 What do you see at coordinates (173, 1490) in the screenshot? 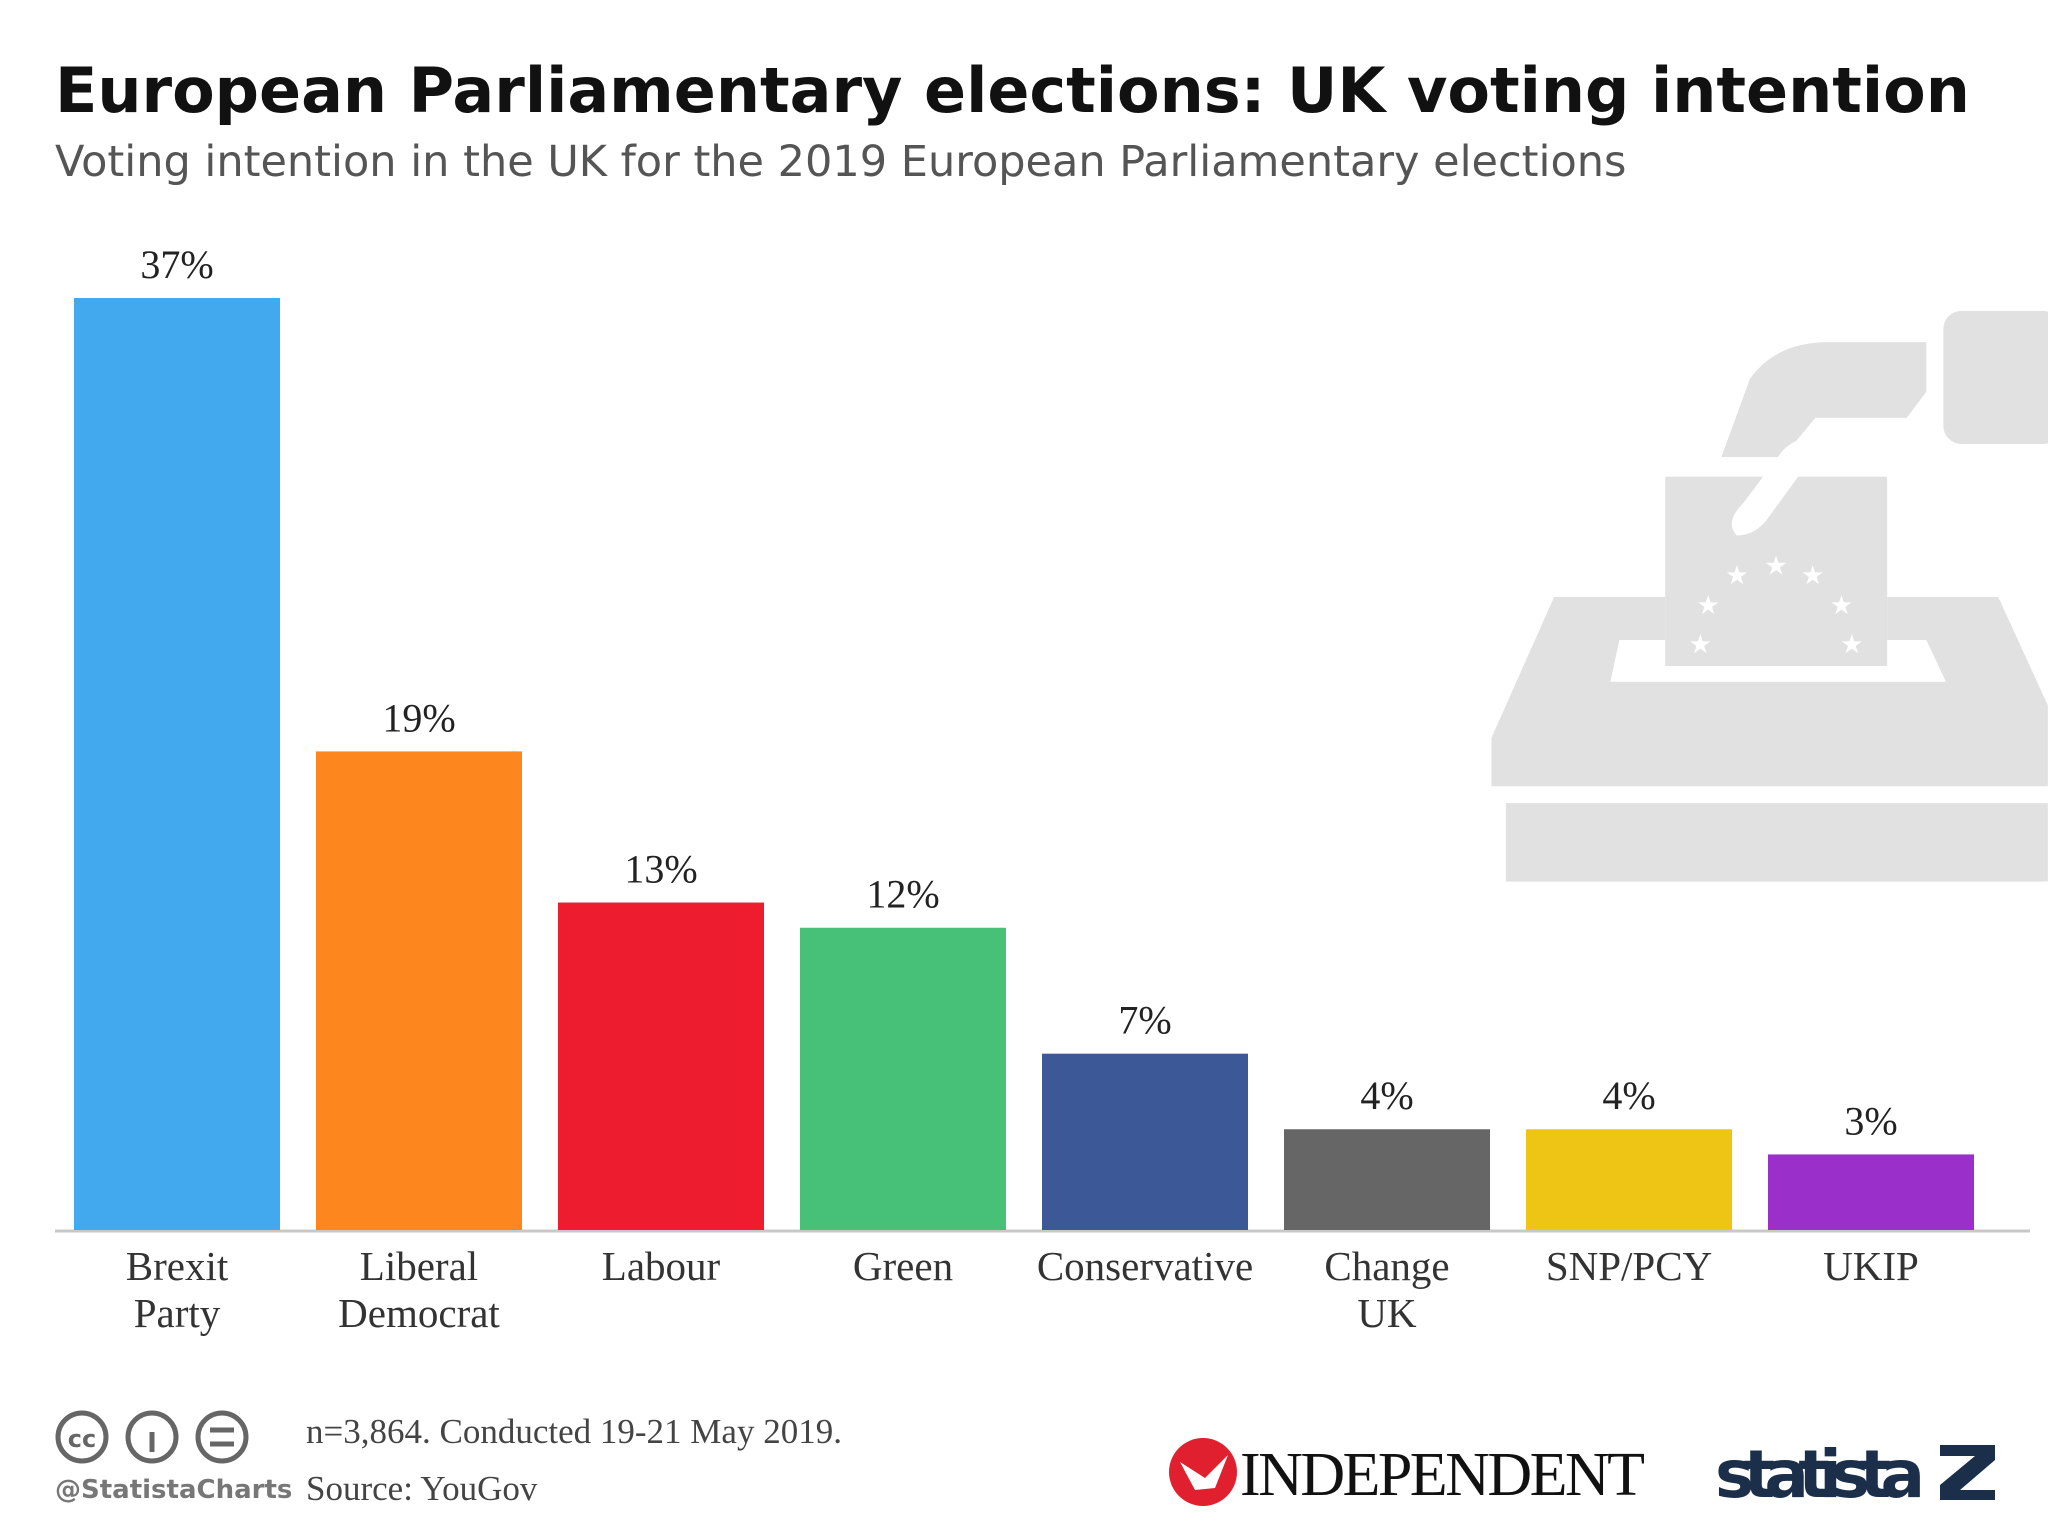
I see `handle: @StatistaCharts` at bounding box center [173, 1490].